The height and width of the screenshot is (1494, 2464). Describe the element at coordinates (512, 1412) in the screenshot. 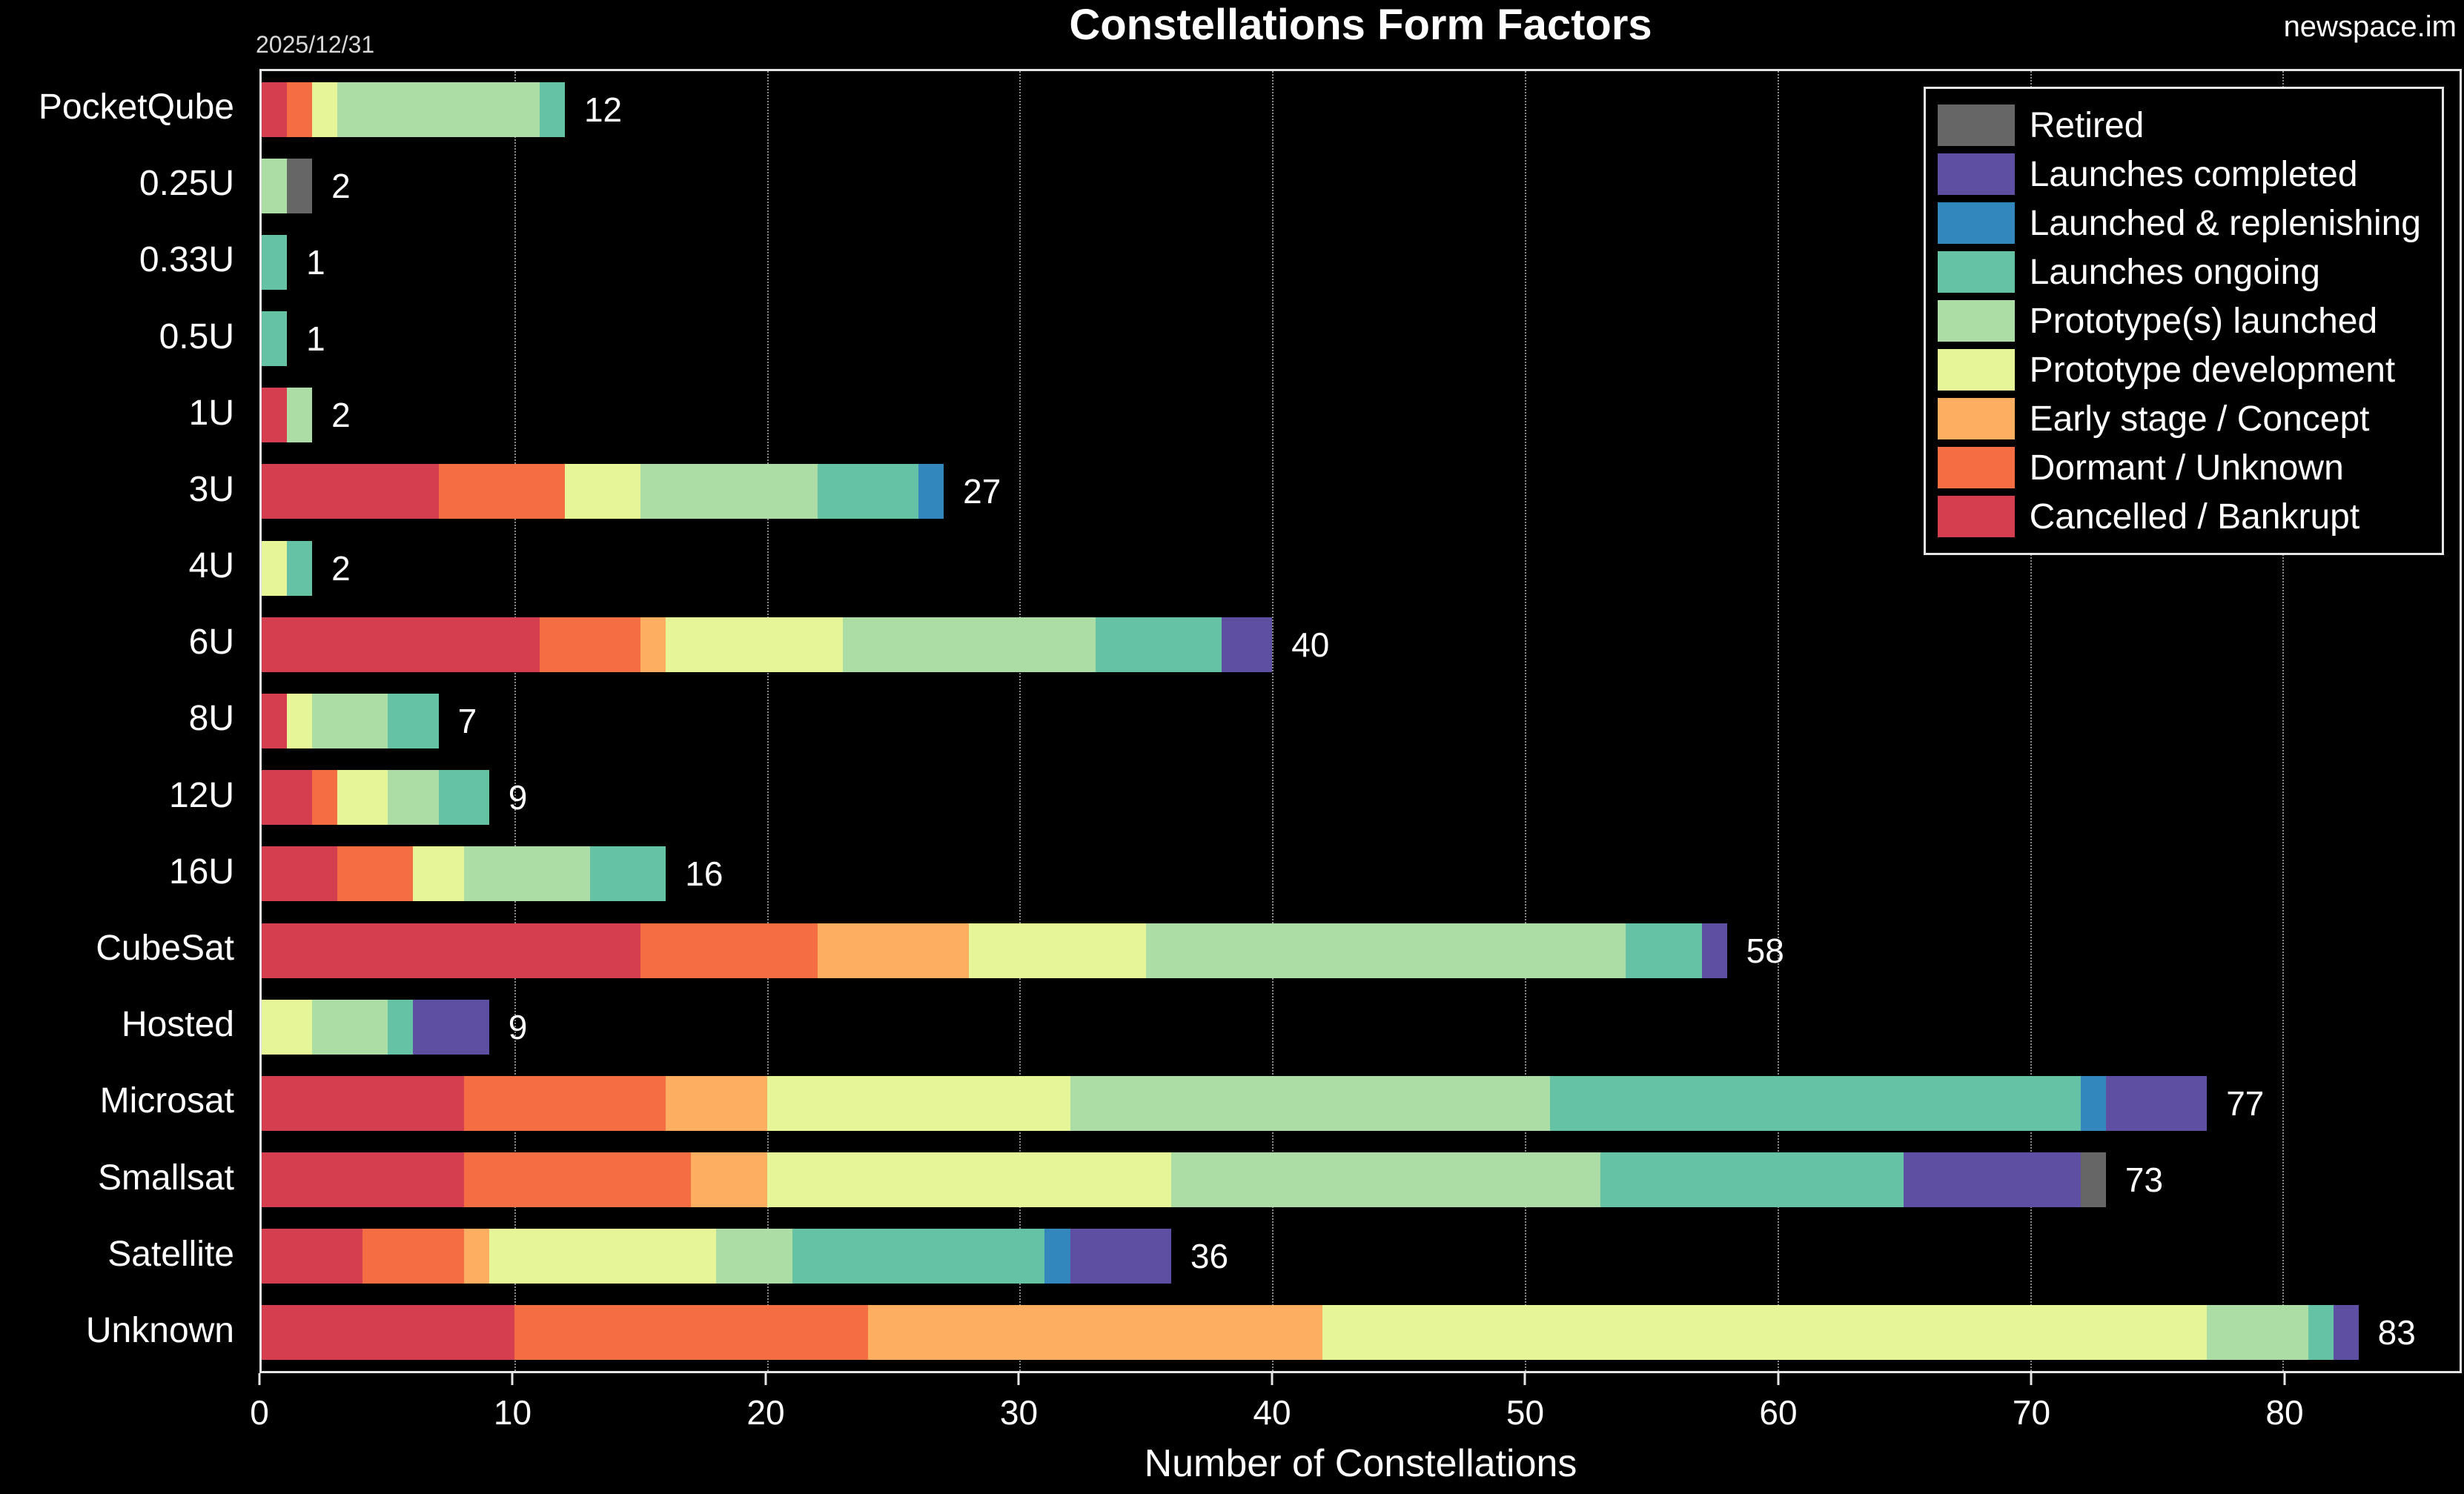

I see `x-tick-label-10: 10` at that location.